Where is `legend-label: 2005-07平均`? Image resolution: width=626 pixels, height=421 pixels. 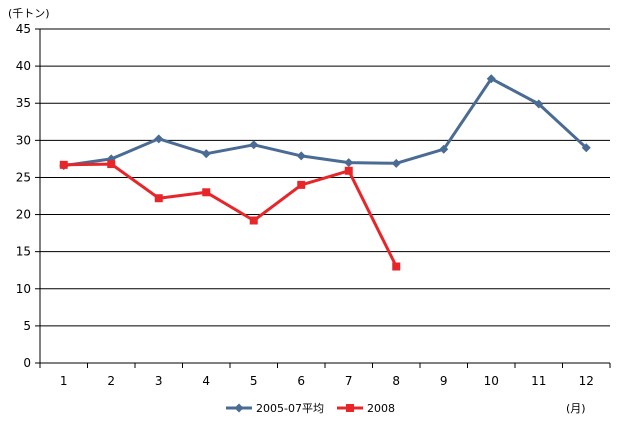
legend-label: 2005-07平均 is located at coordinates (290, 408).